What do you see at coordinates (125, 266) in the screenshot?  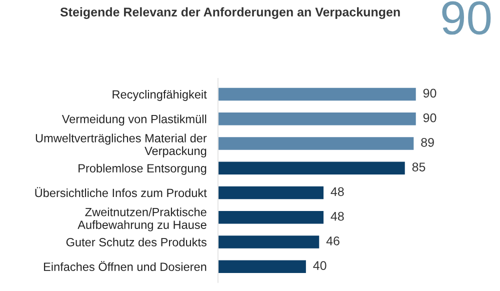 I see `y-tick-label: Einfaches Öffnen und Dosieren` at bounding box center [125, 266].